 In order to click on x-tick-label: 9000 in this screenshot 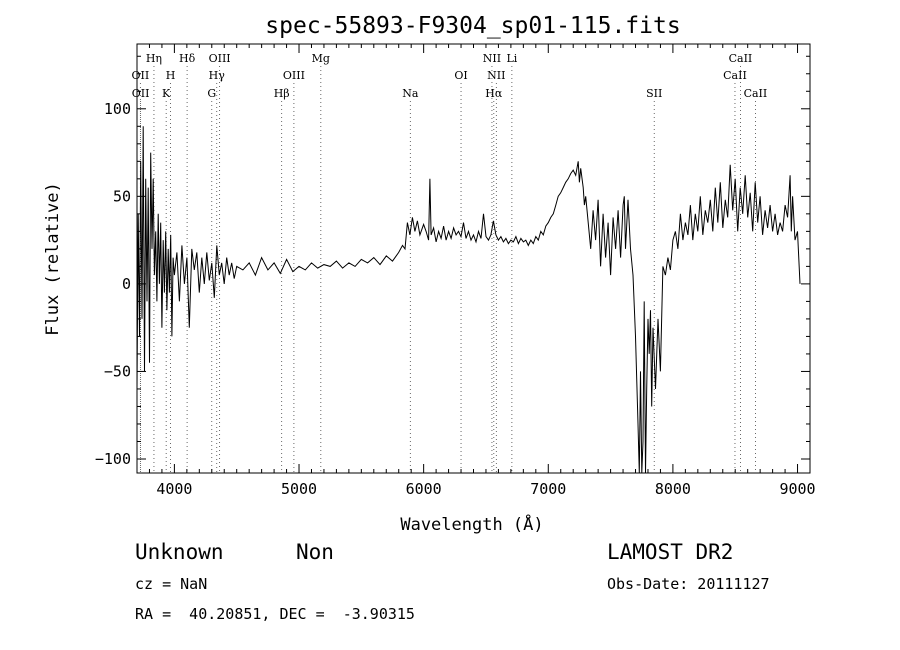, I will do `click(797, 489)`.